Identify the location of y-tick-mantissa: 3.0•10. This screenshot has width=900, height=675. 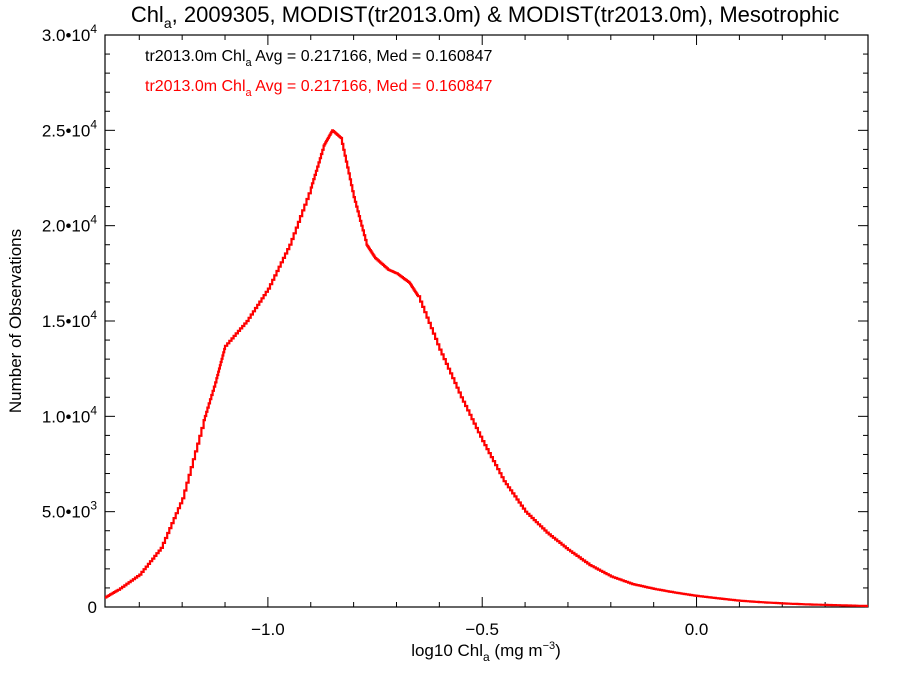
(66, 35).